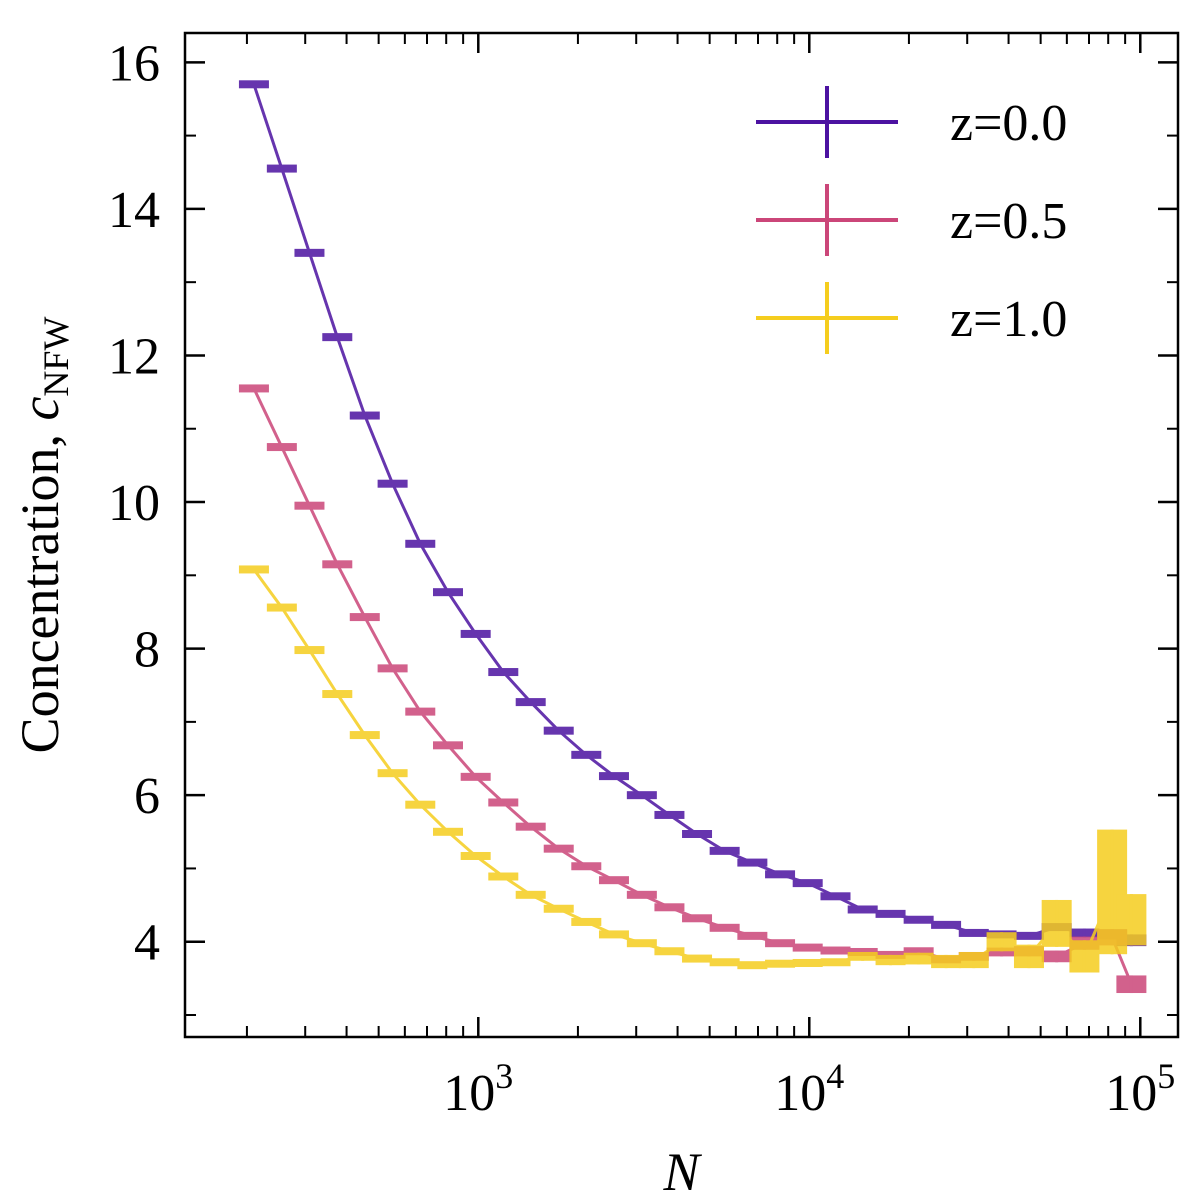 The height and width of the screenshot is (1203, 1200). I want to click on y-axis-title-subscript: NFW, so click(56, 357).